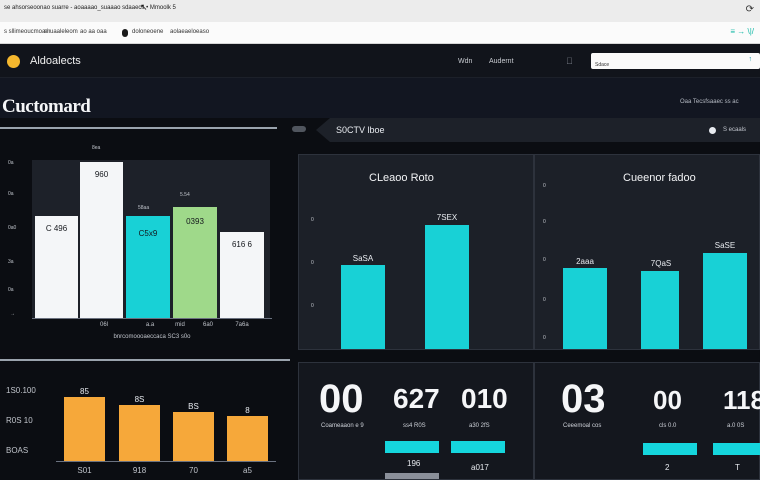  What do you see at coordinates (416, 398) in the screenshot?
I see `kpi-value: 627` at bounding box center [416, 398].